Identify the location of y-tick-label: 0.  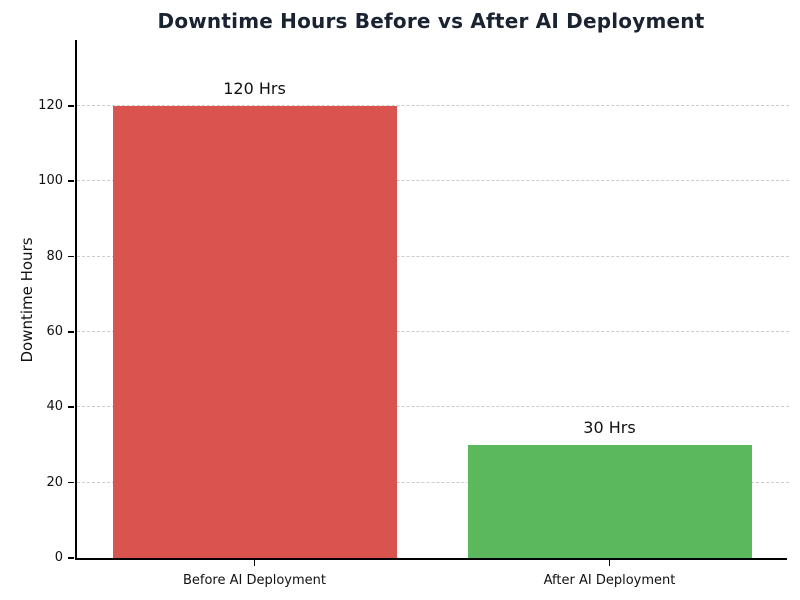
(58, 557).